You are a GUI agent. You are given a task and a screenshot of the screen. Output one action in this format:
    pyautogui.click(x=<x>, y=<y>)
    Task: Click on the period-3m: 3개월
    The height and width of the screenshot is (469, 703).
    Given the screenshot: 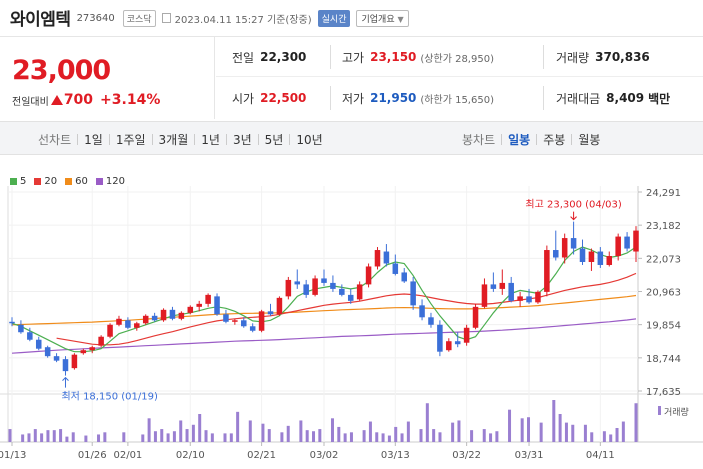 What is the action you would take?
    pyautogui.click(x=173, y=139)
    